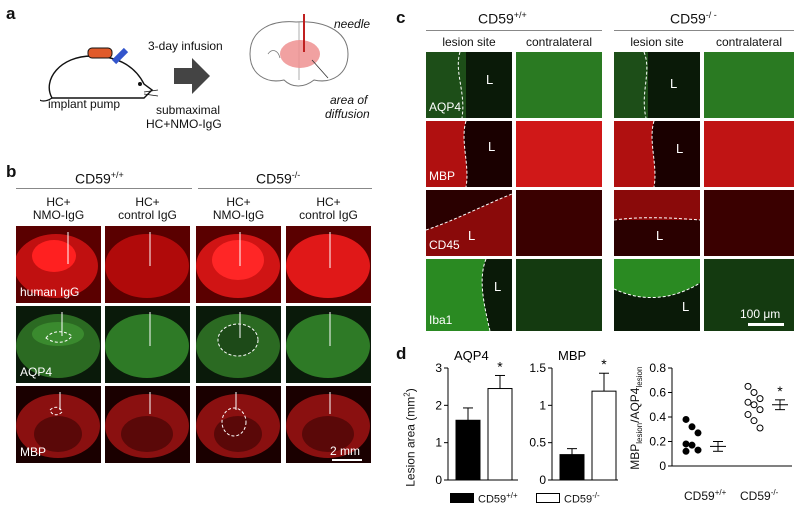  What do you see at coordinates (469, 154) in the screenshot?
I see `c-tile-mbp-wt-lesion: L MBP` at bounding box center [469, 154].